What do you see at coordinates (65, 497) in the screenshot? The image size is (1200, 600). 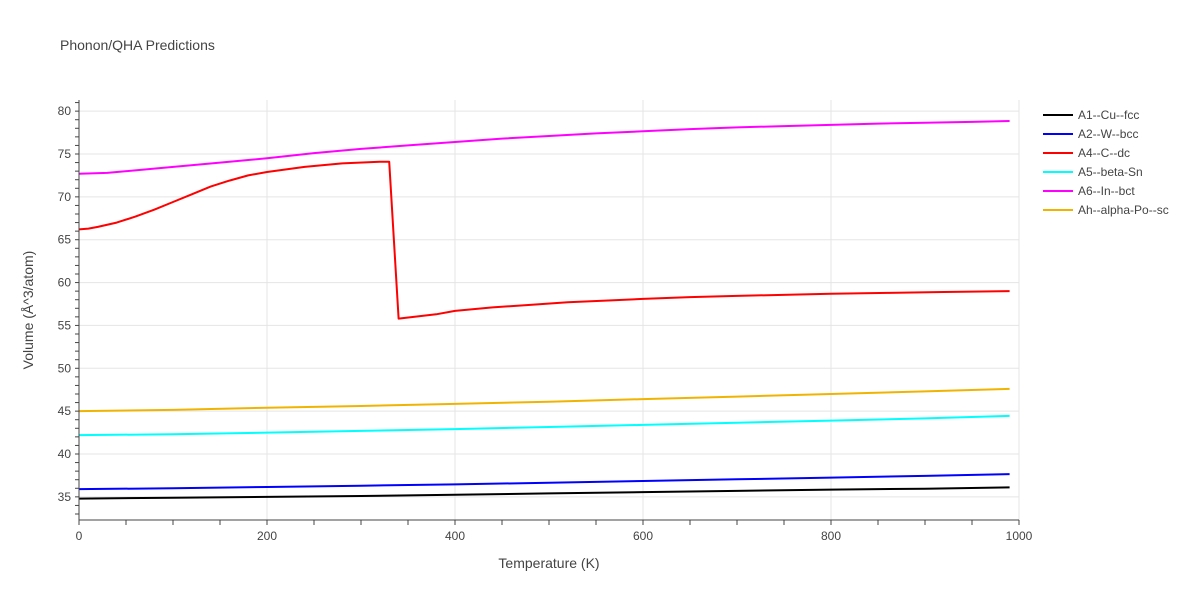 I see `y-tick-label: 35` at bounding box center [65, 497].